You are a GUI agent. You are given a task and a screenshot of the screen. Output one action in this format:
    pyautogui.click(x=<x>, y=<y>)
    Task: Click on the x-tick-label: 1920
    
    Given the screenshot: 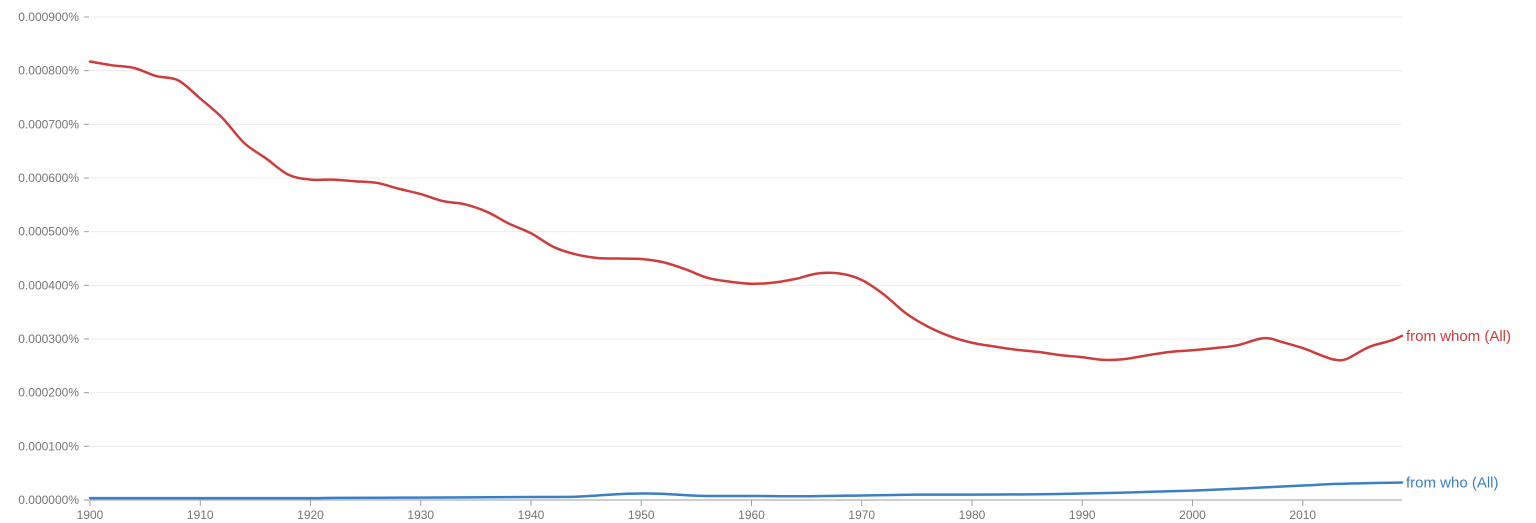 What is the action you would take?
    pyautogui.click(x=310, y=515)
    